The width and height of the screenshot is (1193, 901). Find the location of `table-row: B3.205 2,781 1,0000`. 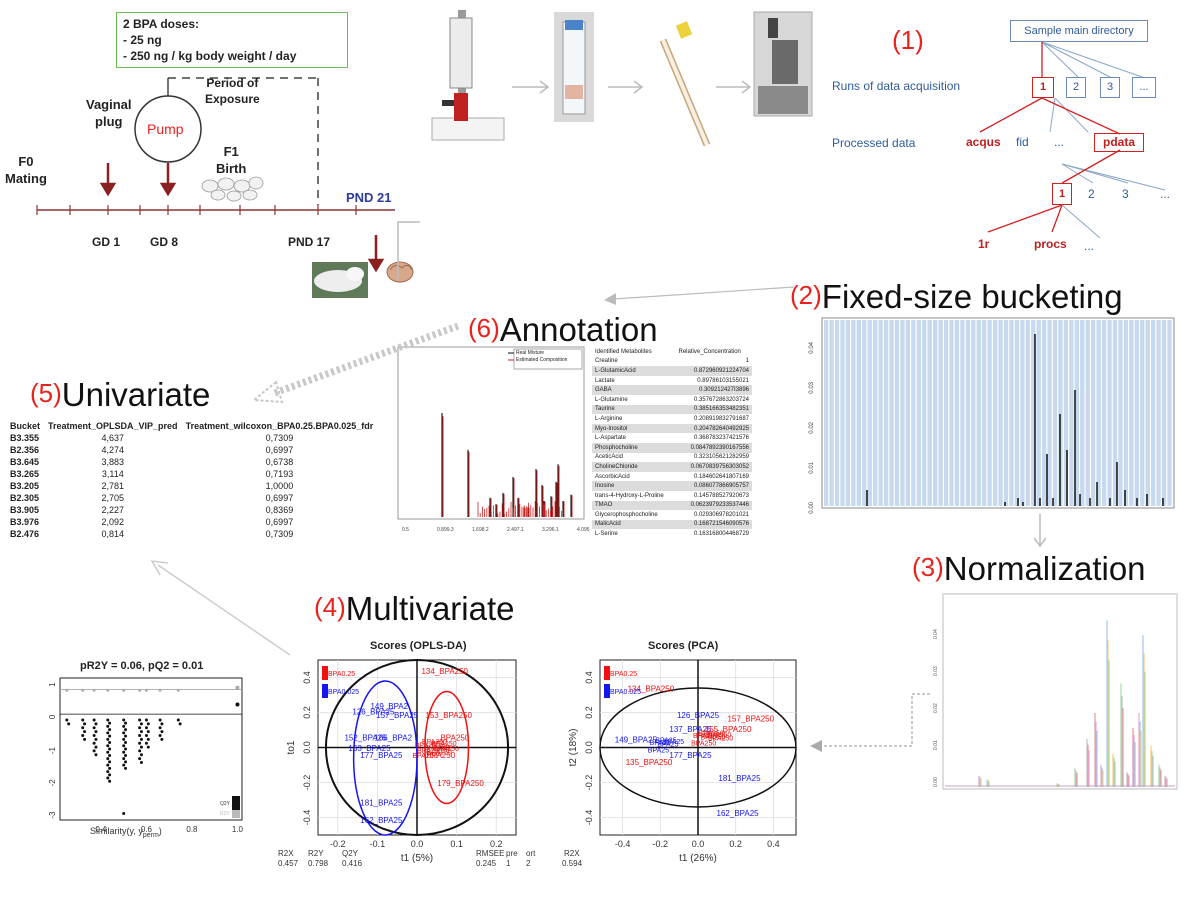

table-row: B3.205 2,781 1,0000 is located at coordinates (191, 486).